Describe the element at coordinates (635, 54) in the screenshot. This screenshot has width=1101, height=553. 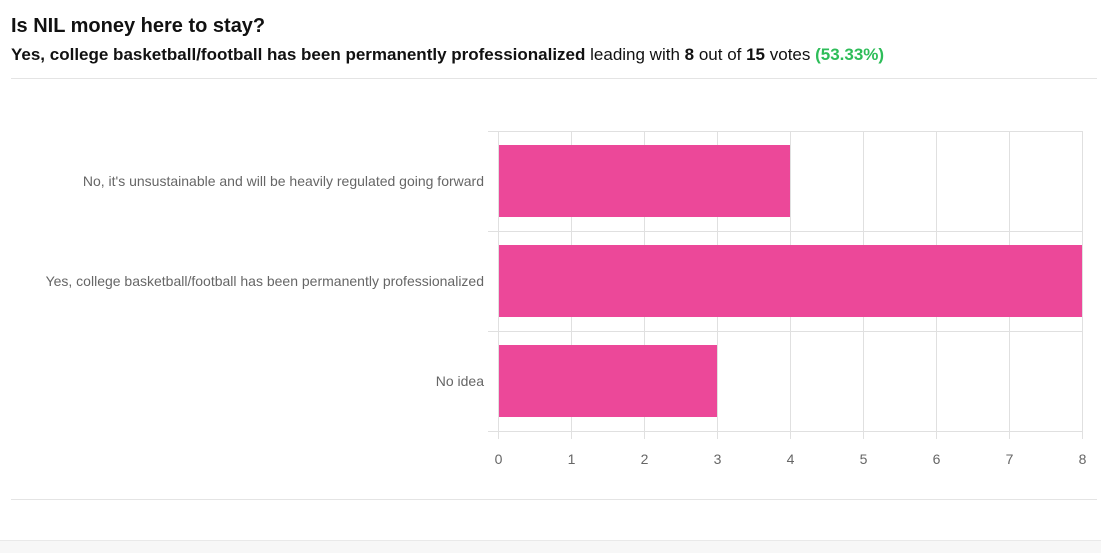
I see `leading-with-text: leading with` at that location.